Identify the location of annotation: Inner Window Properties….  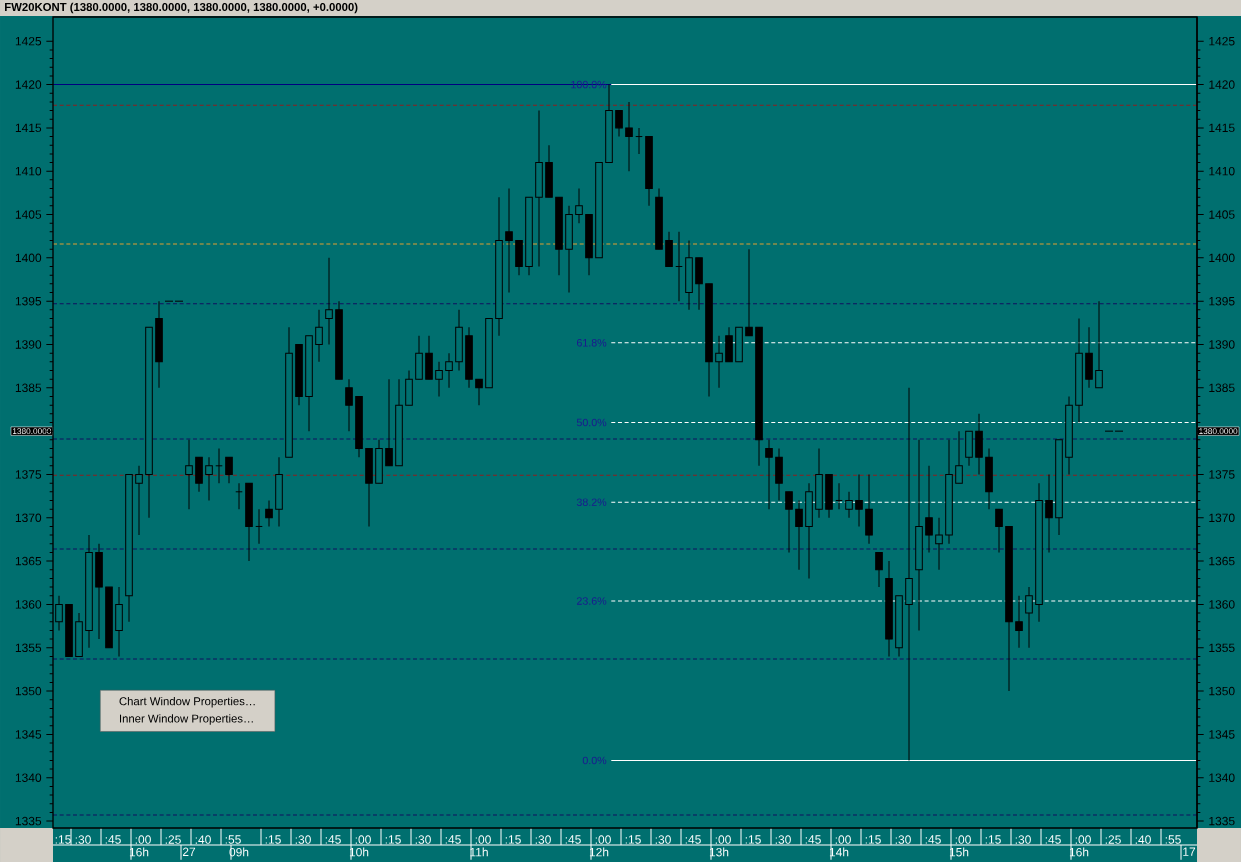
(186, 719).